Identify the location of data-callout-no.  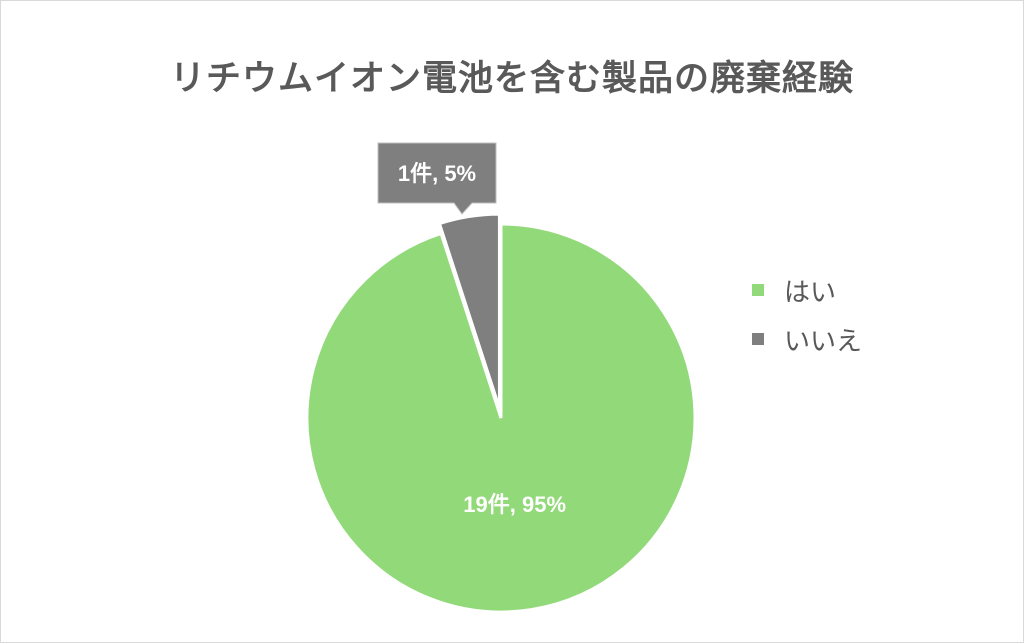
(437, 178).